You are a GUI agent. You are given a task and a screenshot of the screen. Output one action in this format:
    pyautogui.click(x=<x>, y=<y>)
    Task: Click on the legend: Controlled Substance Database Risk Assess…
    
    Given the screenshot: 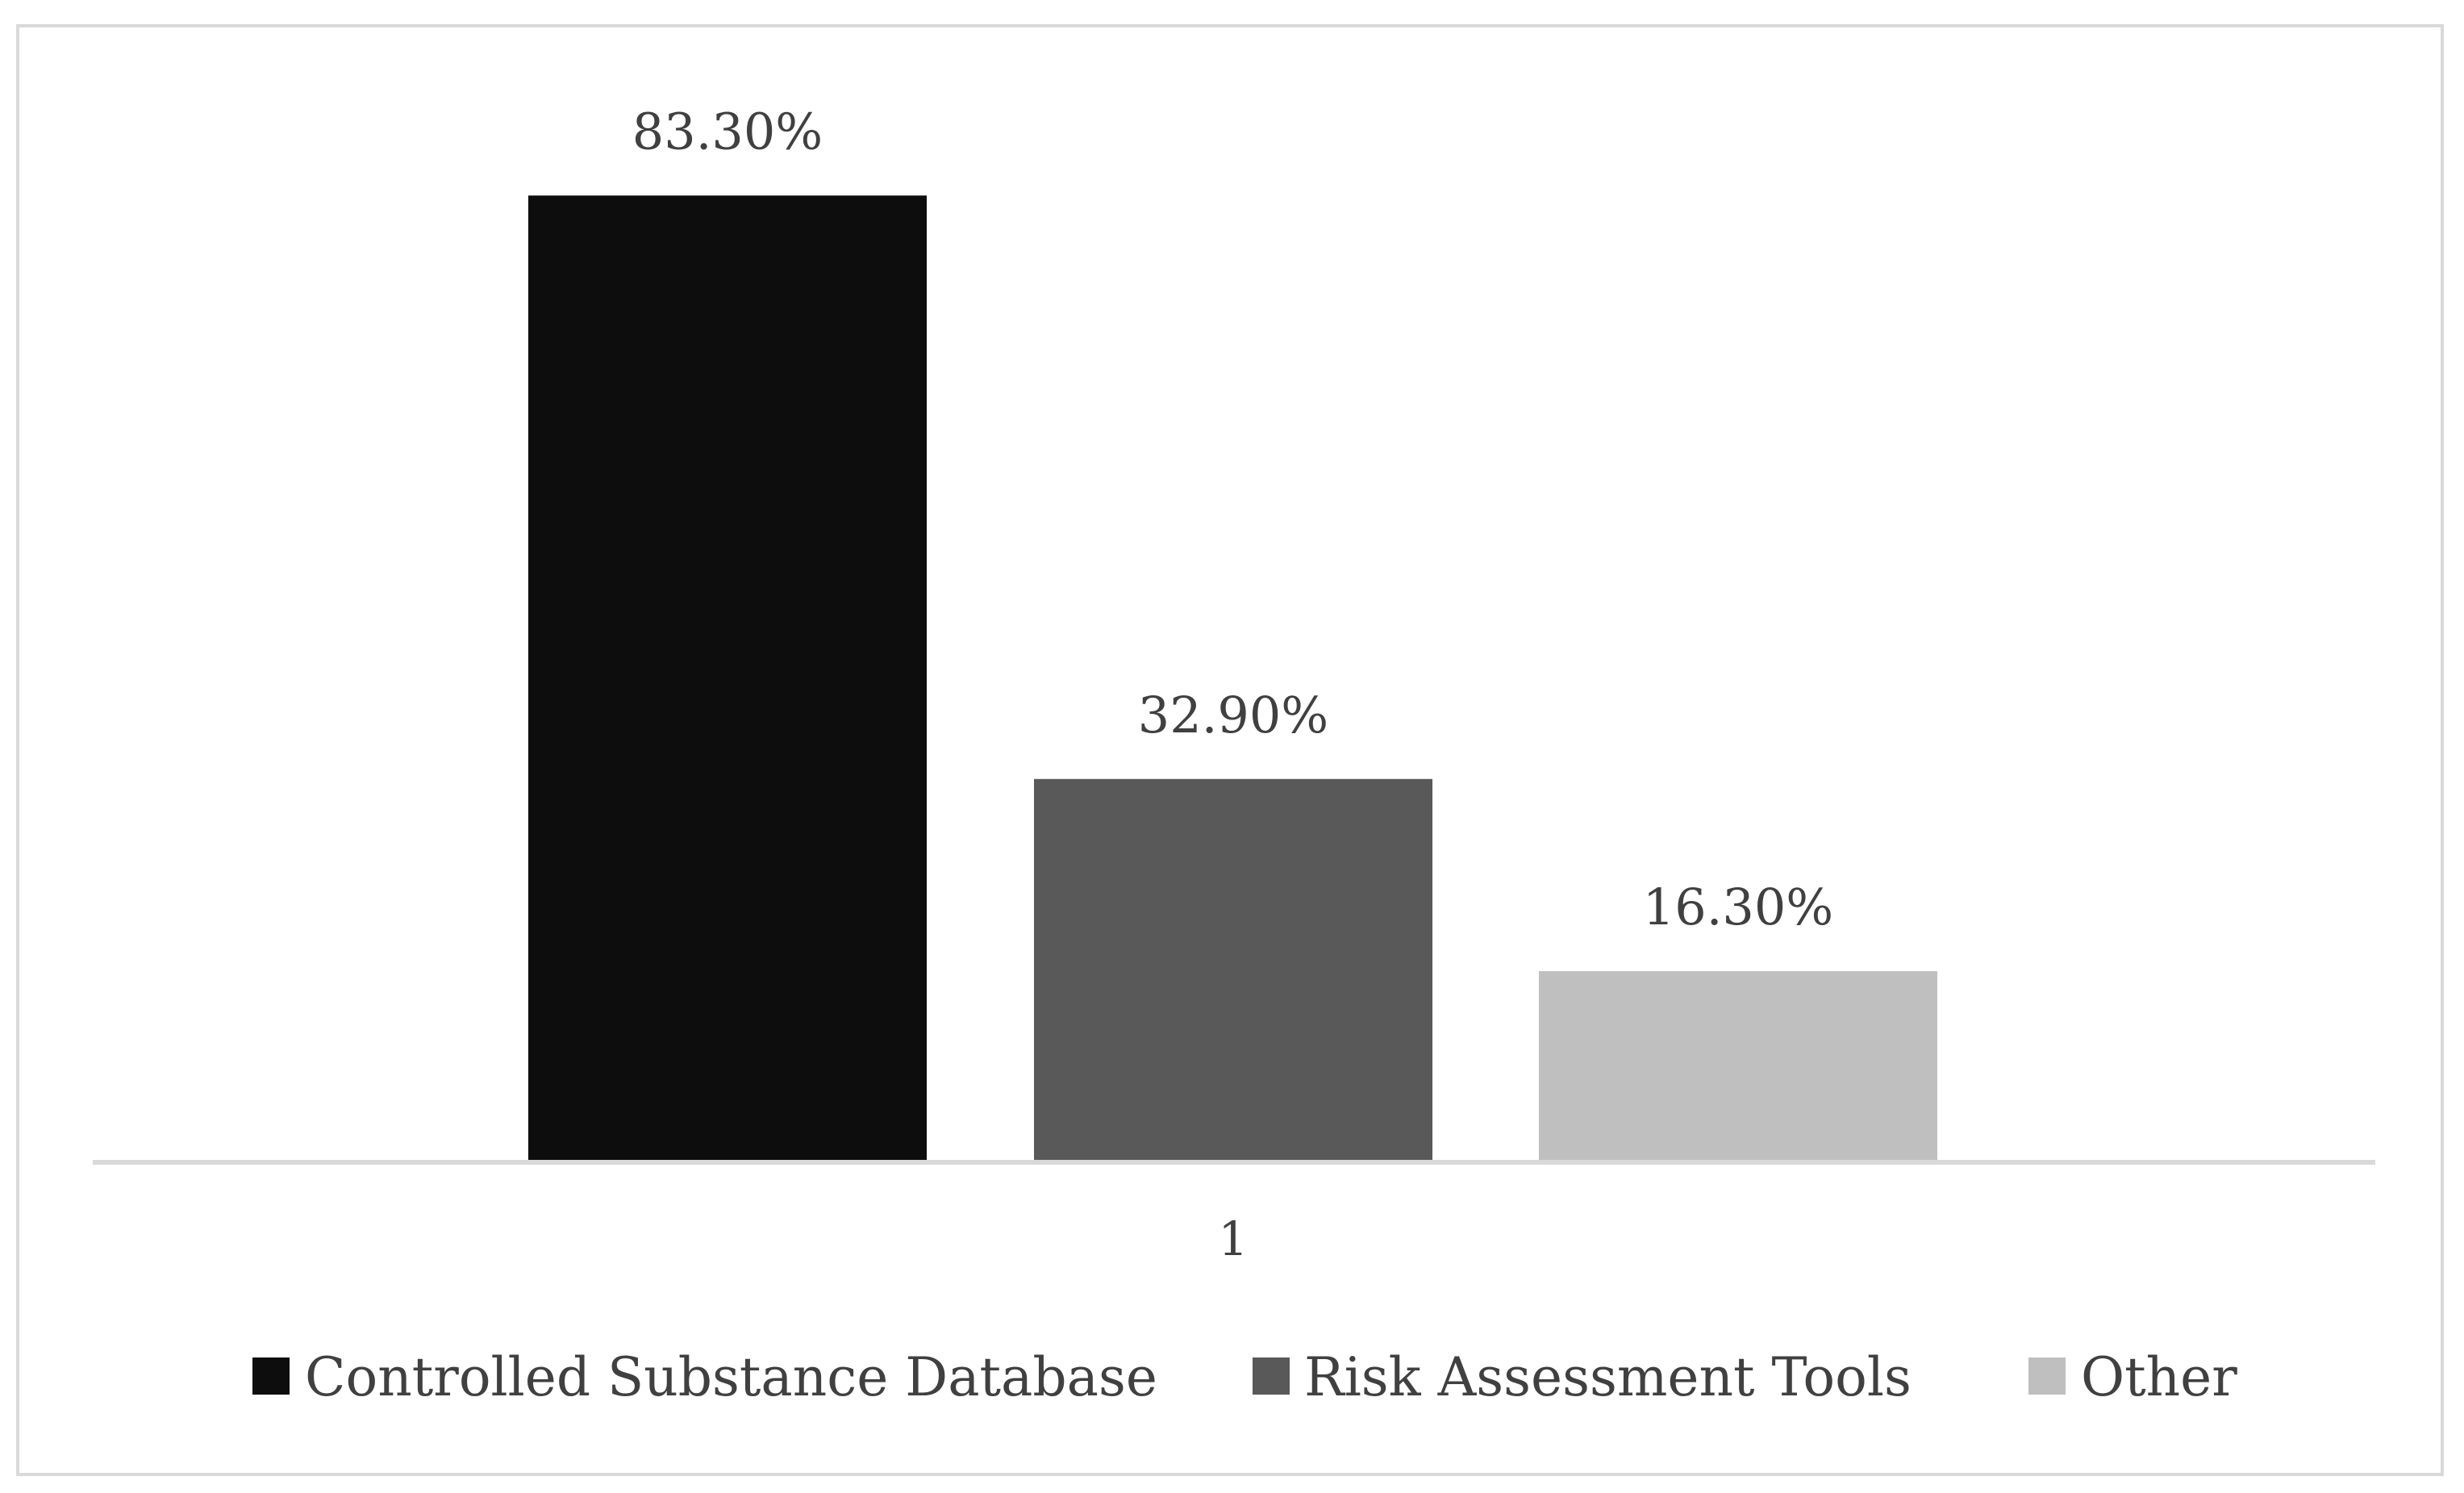 What is the action you would take?
    pyautogui.click(x=1244, y=1377)
    